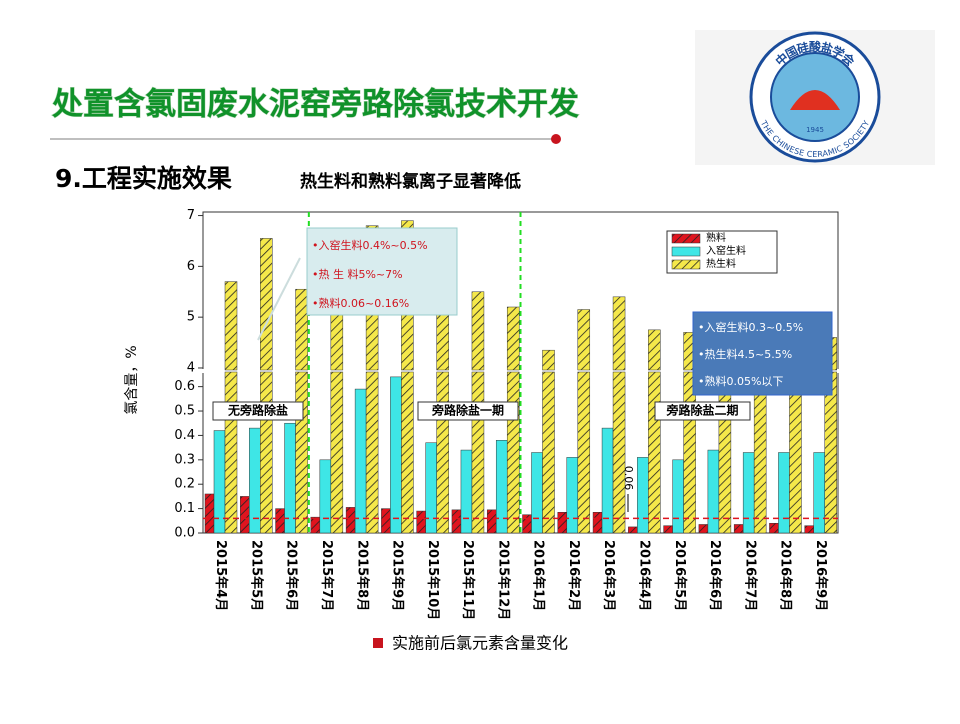  I want to click on y-tick-label: 5, so click(191, 317).